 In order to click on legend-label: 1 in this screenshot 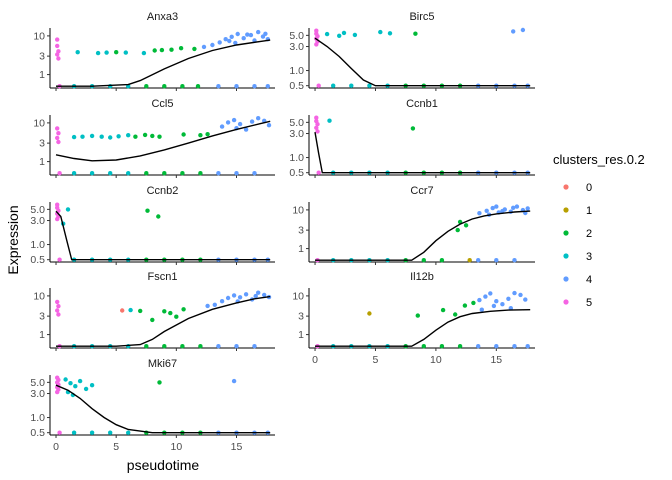, I will do `click(589, 211)`.